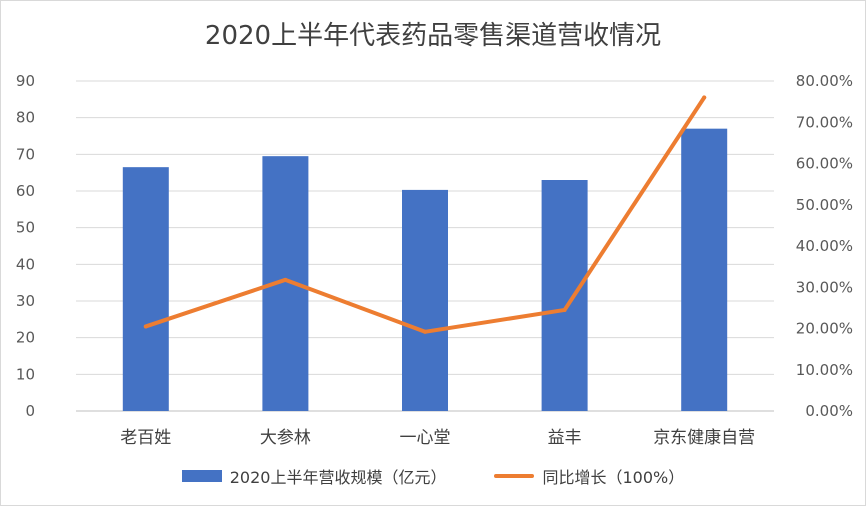 The height and width of the screenshot is (506, 866). I want to click on y-left-tick-label: 90, so click(25, 81).